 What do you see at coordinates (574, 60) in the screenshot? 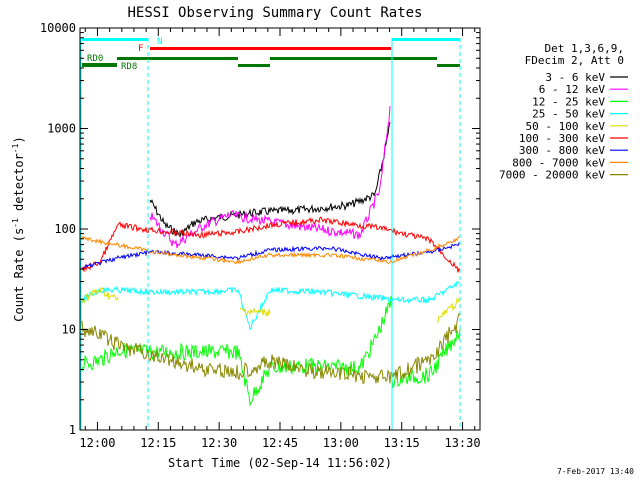
I see `legend-header-line2: FDecim 2, Att 0` at bounding box center [574, 60].